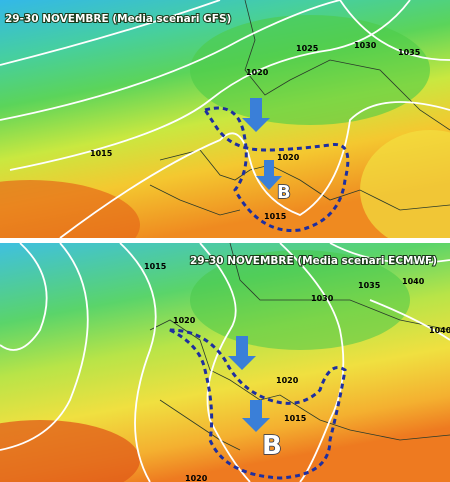 The image size is (450, 482). Describe the element at coordinates (118, 19) in the screenshot. I see `map-title: 29-30 NOVEMBRE (Media scenari GFS)` at that location.